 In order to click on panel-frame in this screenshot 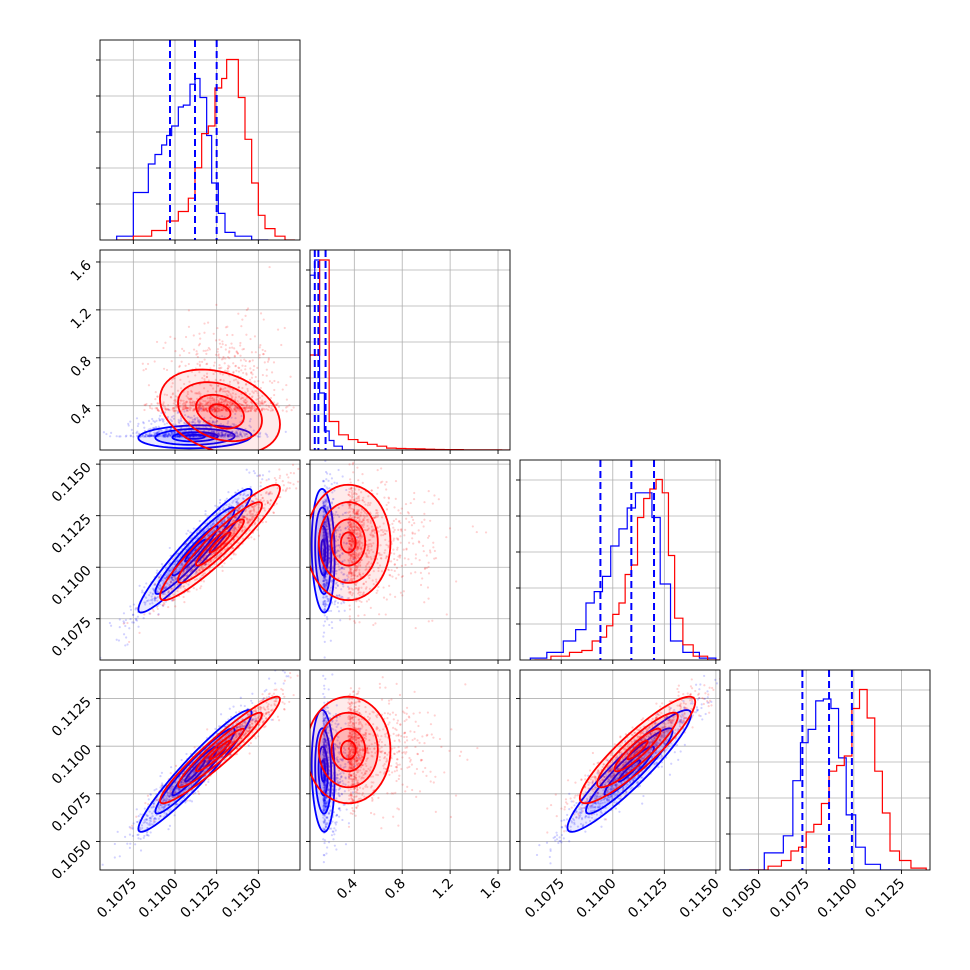, I will do `click(200, 560)`.